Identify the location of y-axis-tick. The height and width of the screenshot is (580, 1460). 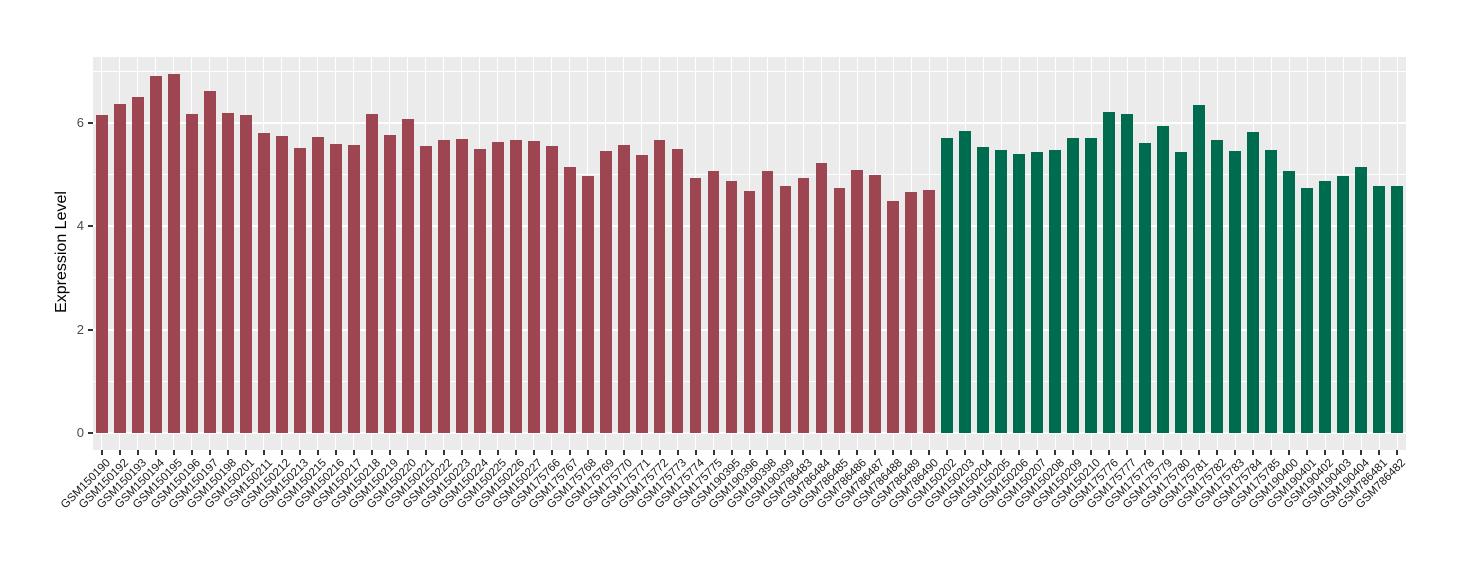
(90, 226).